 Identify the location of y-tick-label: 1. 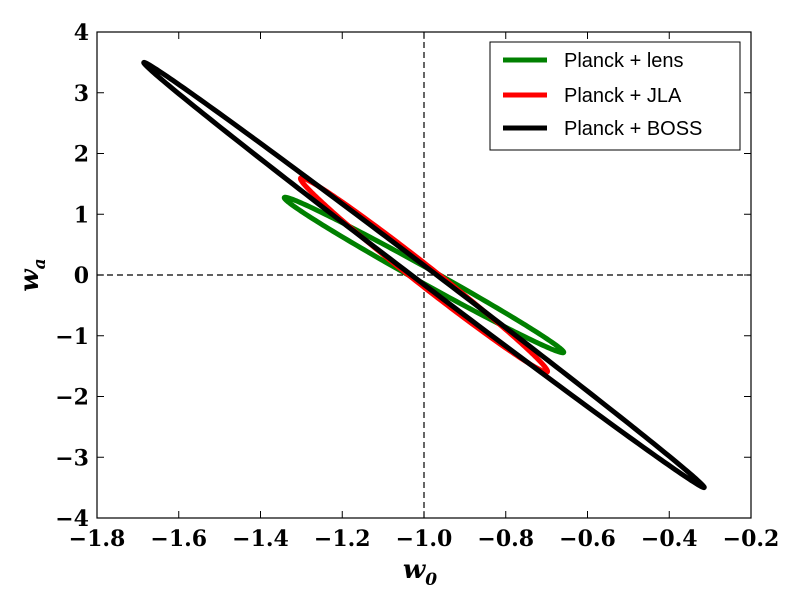
(81, 215).